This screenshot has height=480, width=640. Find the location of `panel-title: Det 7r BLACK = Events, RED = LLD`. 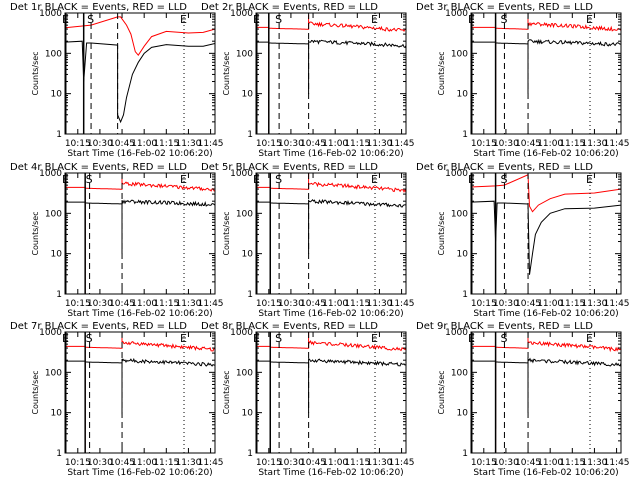

panel-title: Det 7r BLACK = Events, RED = LLD is located at coordinates (98, 326).